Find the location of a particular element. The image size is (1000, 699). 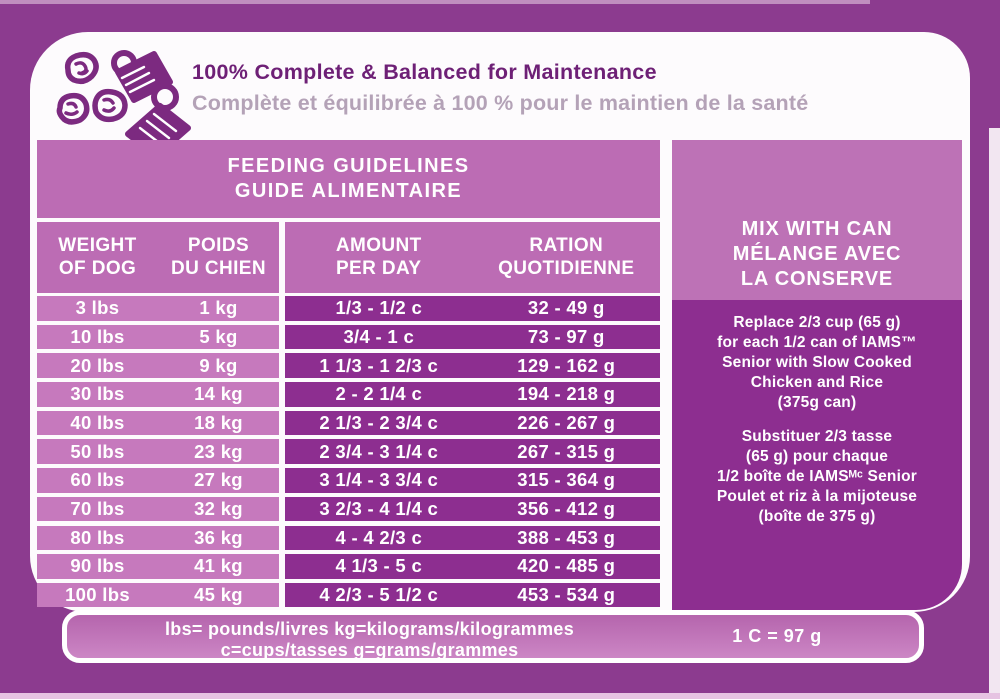

table-title-band: FEEDING GUIDELINES GUIDE ALIMENTAIRE is located at coordinates (348, 179).